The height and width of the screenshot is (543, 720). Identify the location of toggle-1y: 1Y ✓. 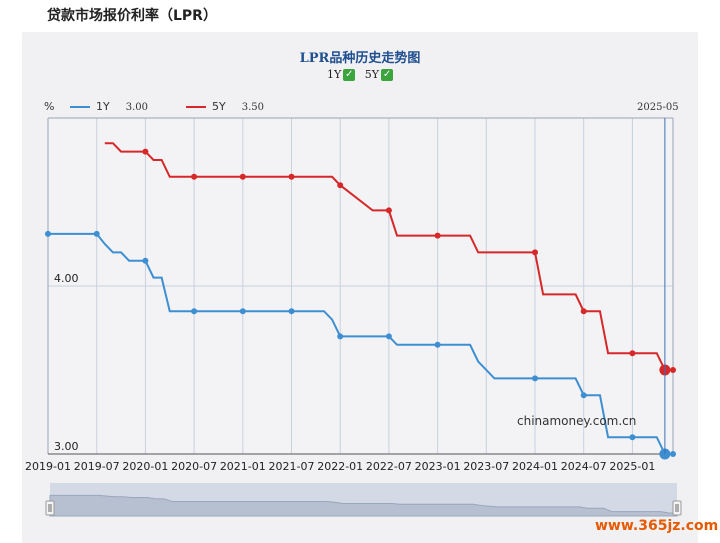
(341, 74).